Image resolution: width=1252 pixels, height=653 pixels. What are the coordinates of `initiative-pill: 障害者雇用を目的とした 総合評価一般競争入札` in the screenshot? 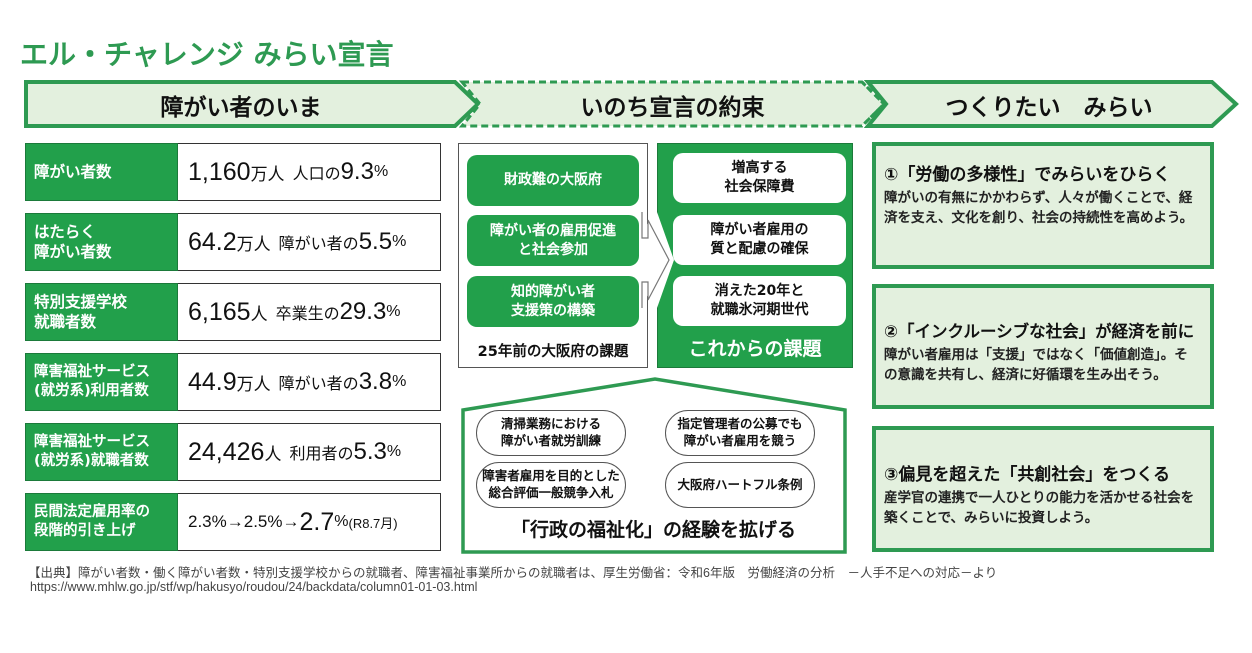 It's located at (551, 485).